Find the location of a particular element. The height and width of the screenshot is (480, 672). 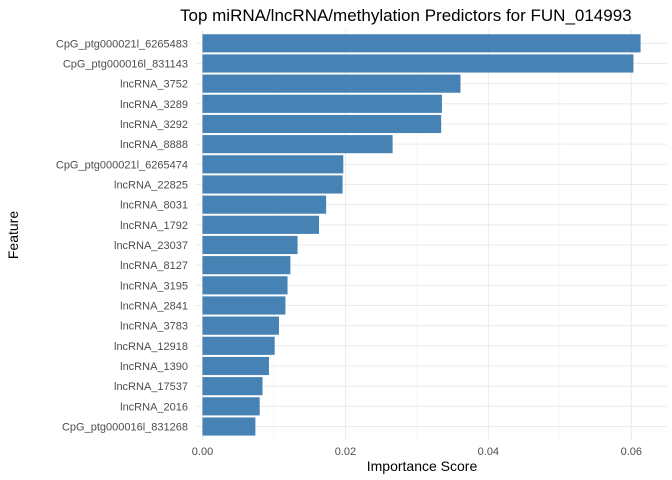

y-tick-label: lncRNA_17537 is located at coordinates (151, 387).